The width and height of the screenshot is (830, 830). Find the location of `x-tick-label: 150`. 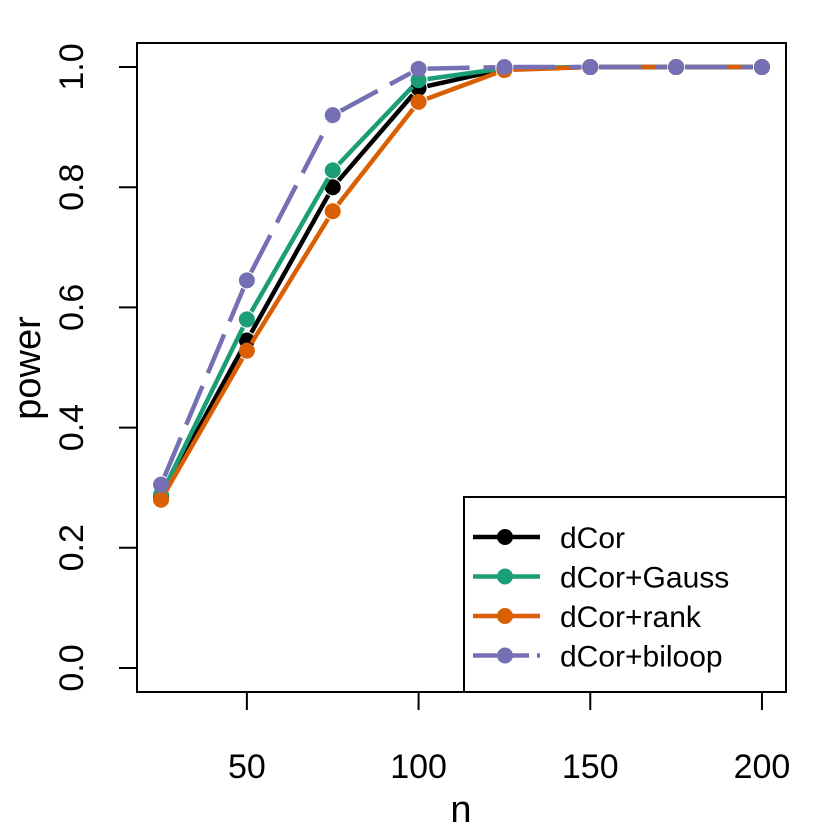

x-tick-label: 150 is located at coordinates (590, 767).